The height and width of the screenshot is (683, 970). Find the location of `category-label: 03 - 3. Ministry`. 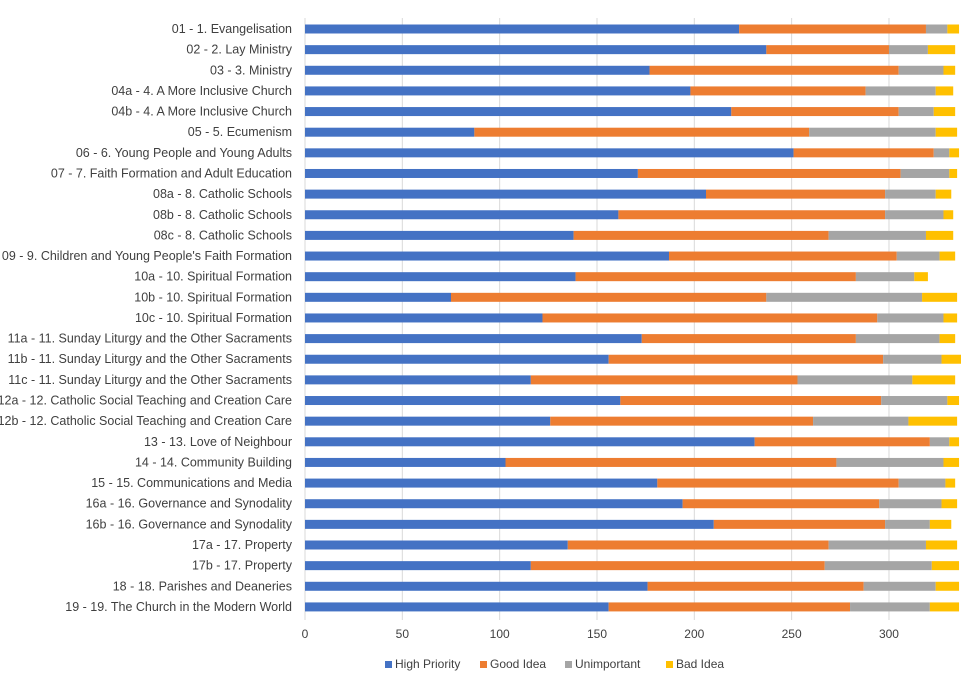

category-label: 03 - 3. Ministry is located at coordinates (251, 70).